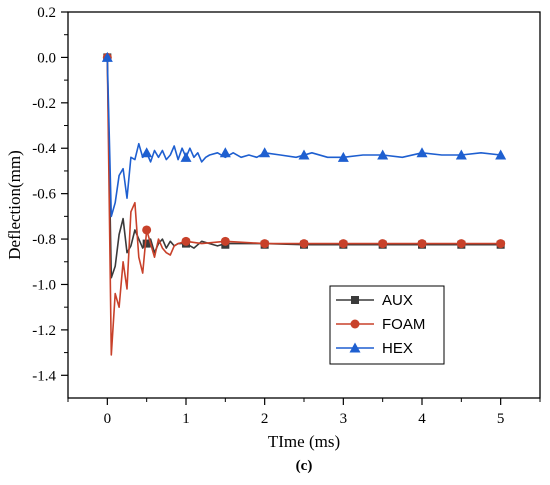  I want to click on x-tick-label: 4, so click(422, 419).